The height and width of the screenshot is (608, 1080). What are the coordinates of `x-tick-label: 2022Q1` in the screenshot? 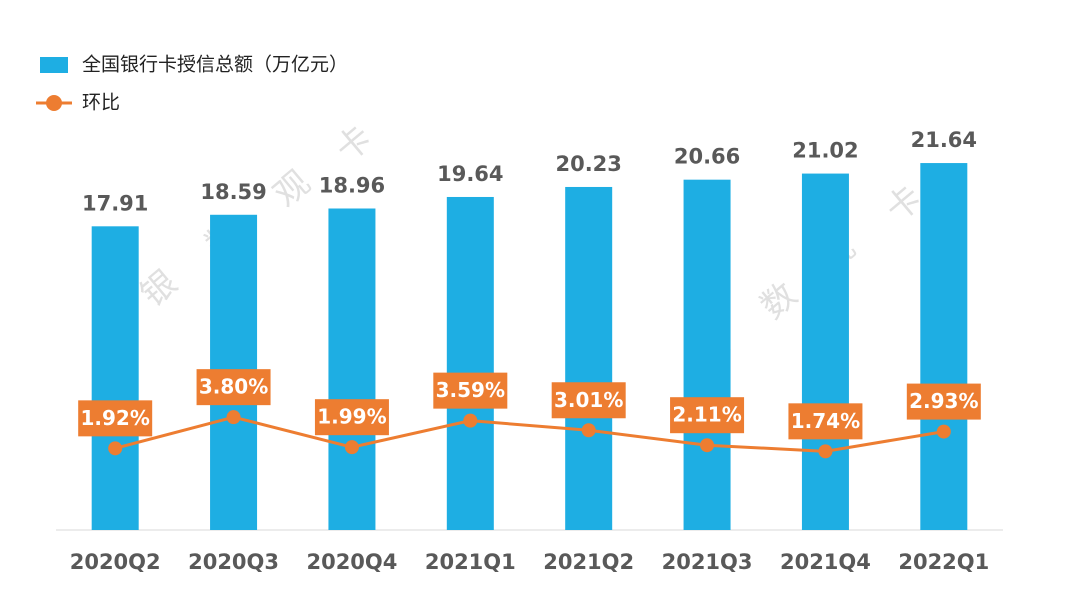 It's located at (943, 562).